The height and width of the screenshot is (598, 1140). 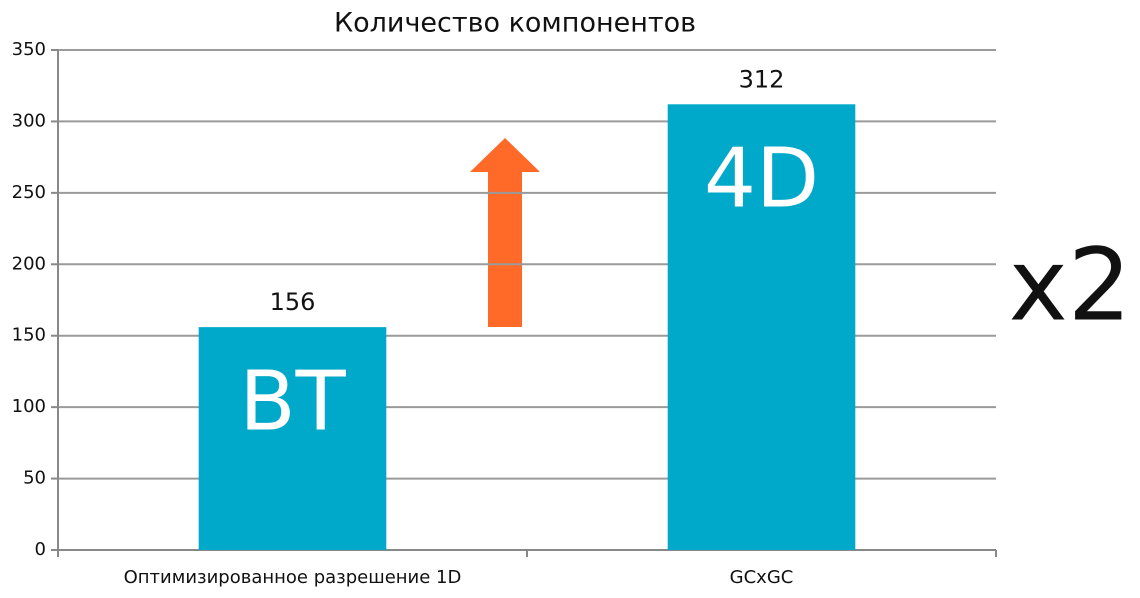 What do you see at coordinates (29, 335) in the screenshot?
I see `y-tick-label: 150` at bounding box center [29, 335].